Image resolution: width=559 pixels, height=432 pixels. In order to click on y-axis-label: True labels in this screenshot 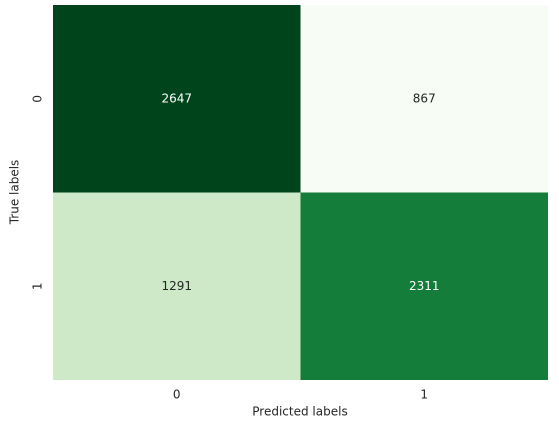, I will do `click(15, 193)`.